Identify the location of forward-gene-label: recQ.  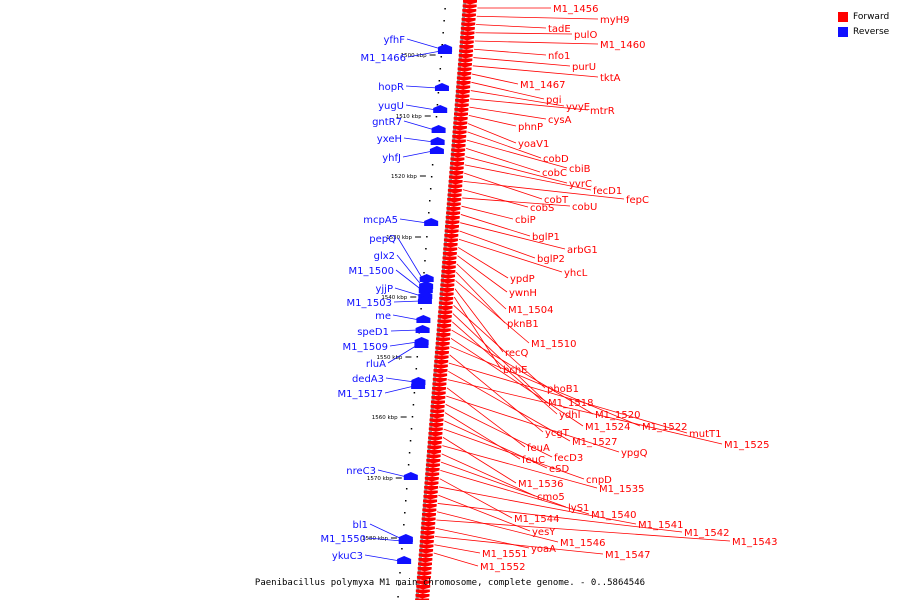
(517, 353).